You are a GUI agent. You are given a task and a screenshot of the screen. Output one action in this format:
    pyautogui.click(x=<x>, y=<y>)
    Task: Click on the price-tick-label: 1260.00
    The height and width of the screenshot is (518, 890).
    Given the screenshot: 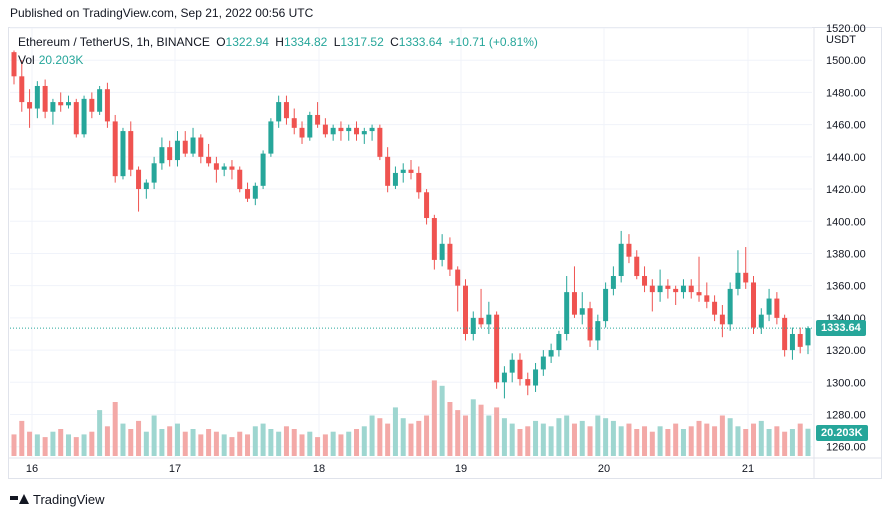 What is the action you would take?
    pyautogui.click(x=846, y=448)
    